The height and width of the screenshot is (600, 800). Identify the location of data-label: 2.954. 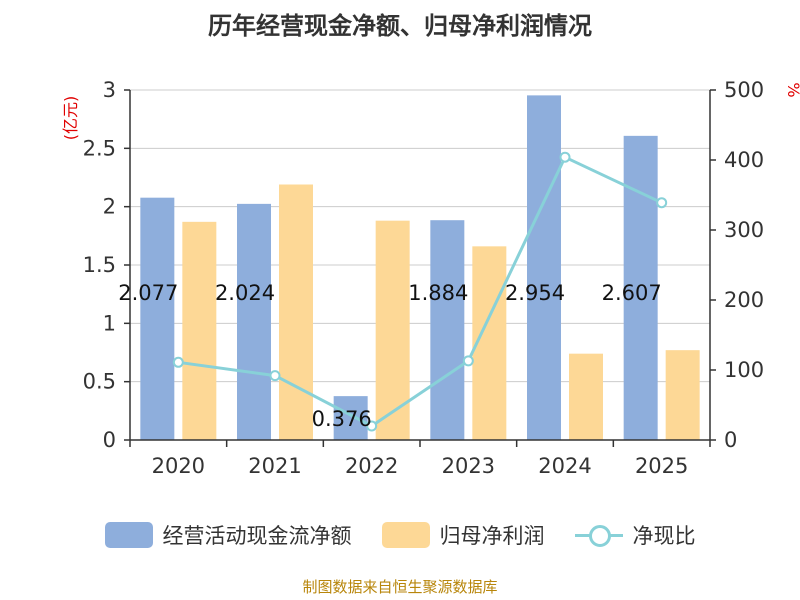
(535, 293).